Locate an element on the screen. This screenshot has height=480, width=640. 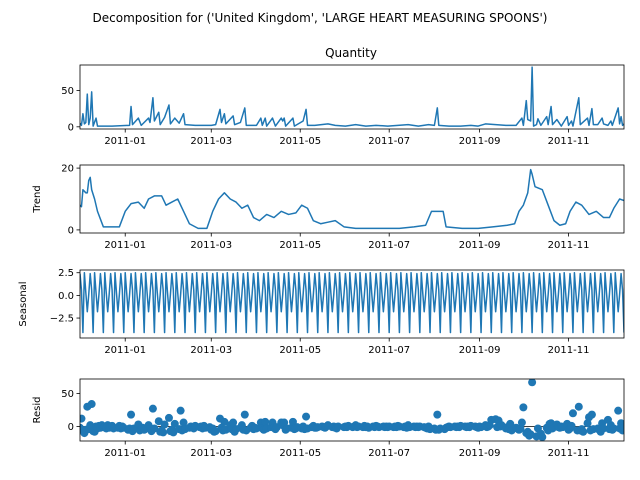
y-axis-label-trend: Trend is located at coordinates (37, 199).